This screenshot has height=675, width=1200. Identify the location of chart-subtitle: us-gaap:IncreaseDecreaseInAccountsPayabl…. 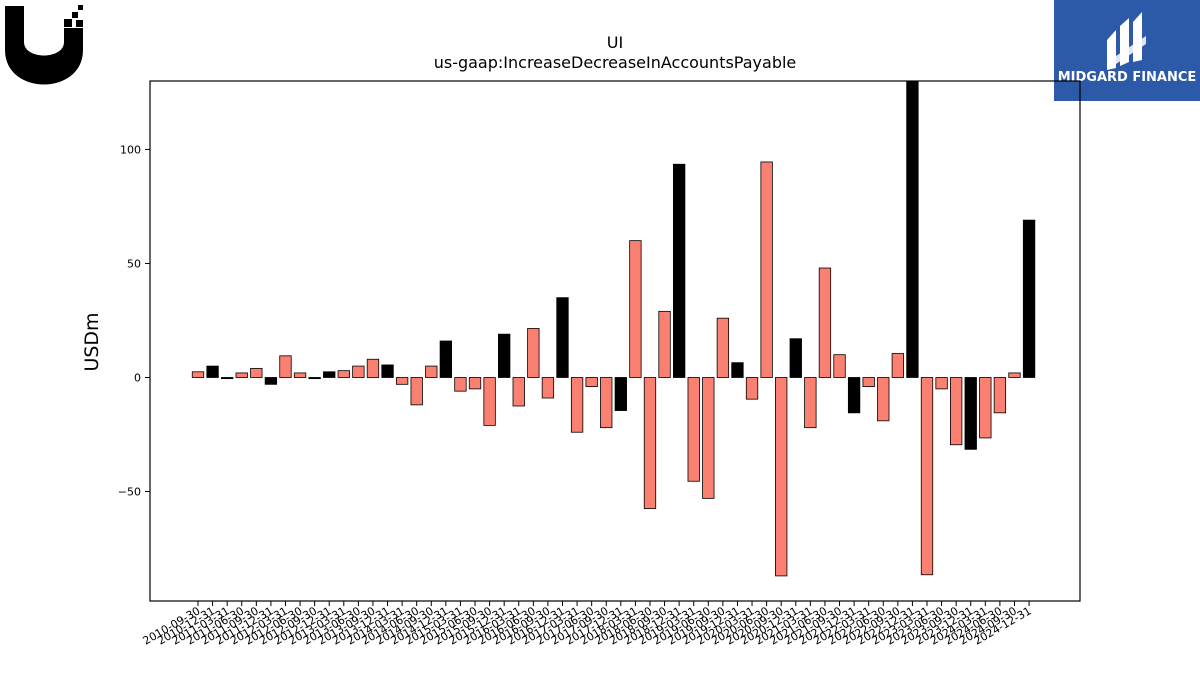
(615, 62).